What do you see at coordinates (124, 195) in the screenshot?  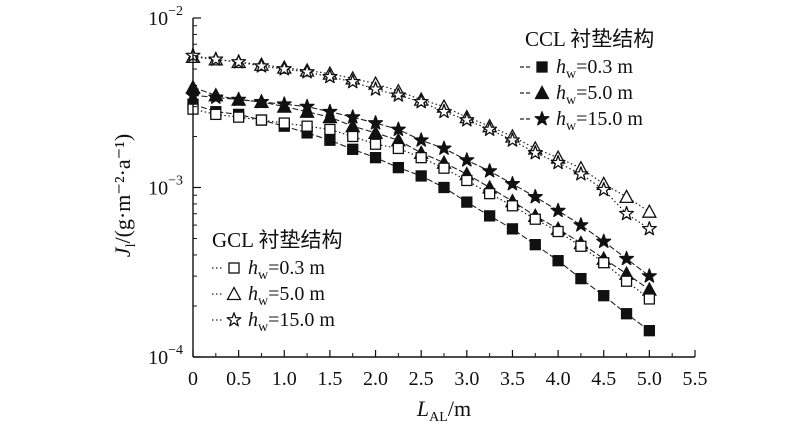 I see `y-axis-title: Jl/(g·m⁻²·a⁻¹)` at bounding box center [124, 195].